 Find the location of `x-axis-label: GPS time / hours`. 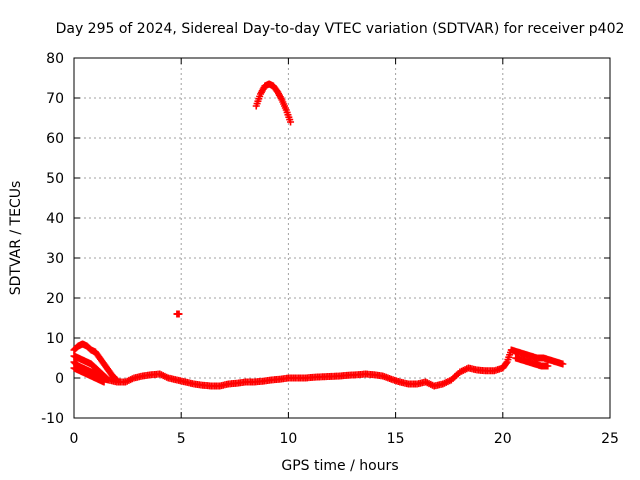

x-axis-label: GPS time / hours is located at coordinates (339, 466).